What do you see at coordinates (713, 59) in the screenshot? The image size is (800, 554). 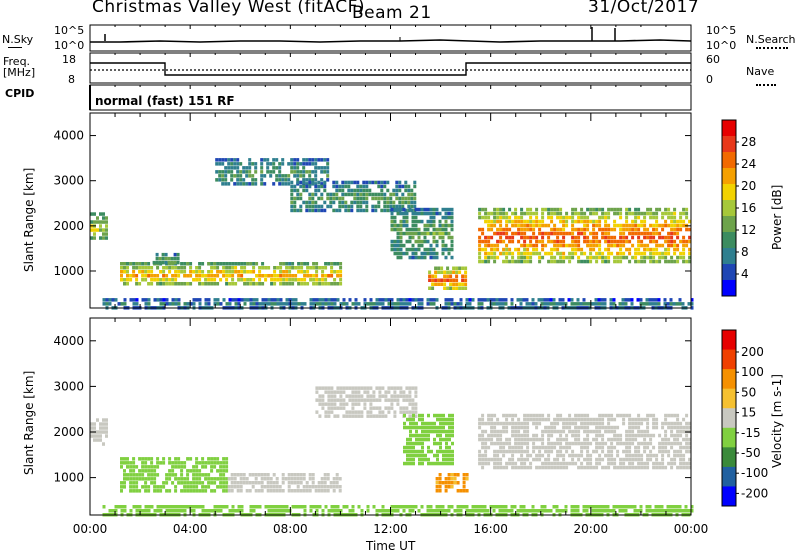 I see `nave-tick-high: 60` at bounding box center [713, 59].